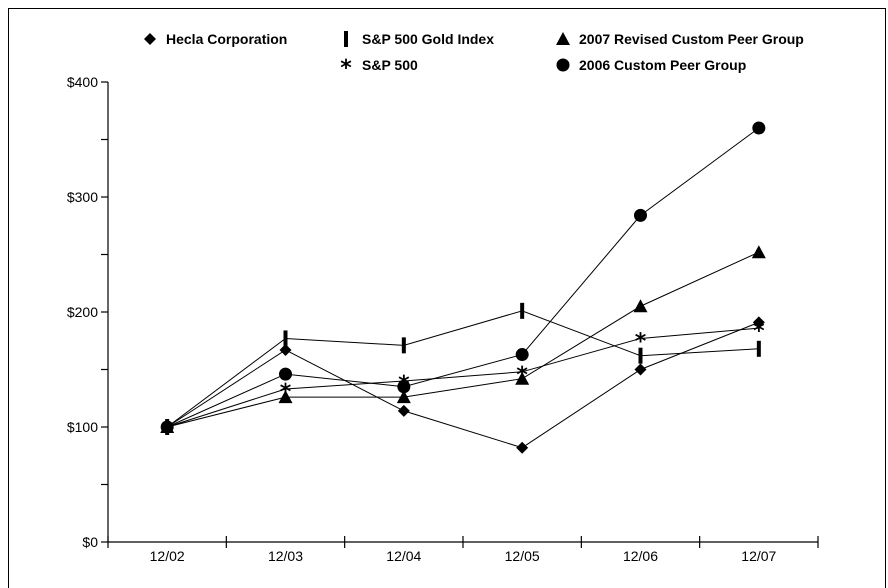  I want to click on legend-label: S&P 500, so click(390, 65).